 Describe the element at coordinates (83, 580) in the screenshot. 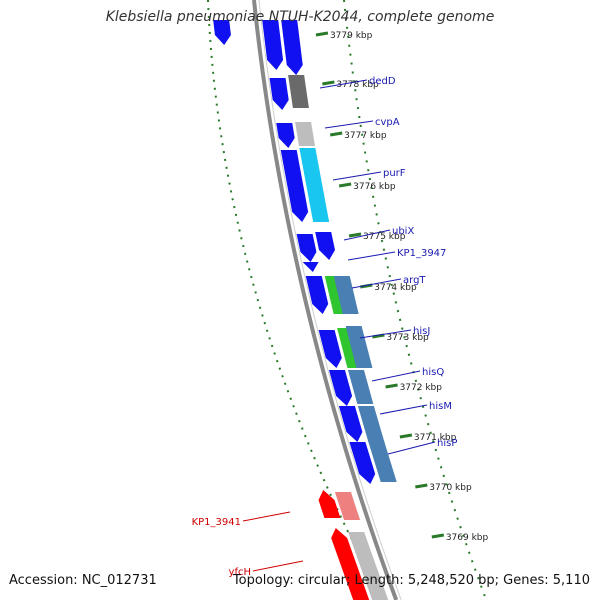

I see `accession-text: Accession: NC_012731` at that location.